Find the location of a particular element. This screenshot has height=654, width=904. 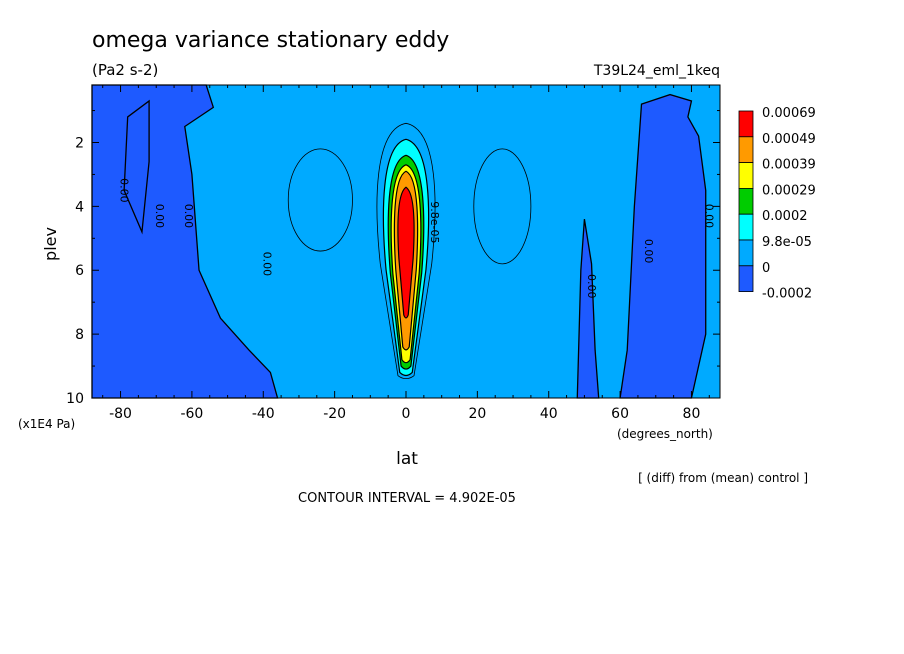

chart-units: (Pa2 s-2) is located at coordinates (125, 70).